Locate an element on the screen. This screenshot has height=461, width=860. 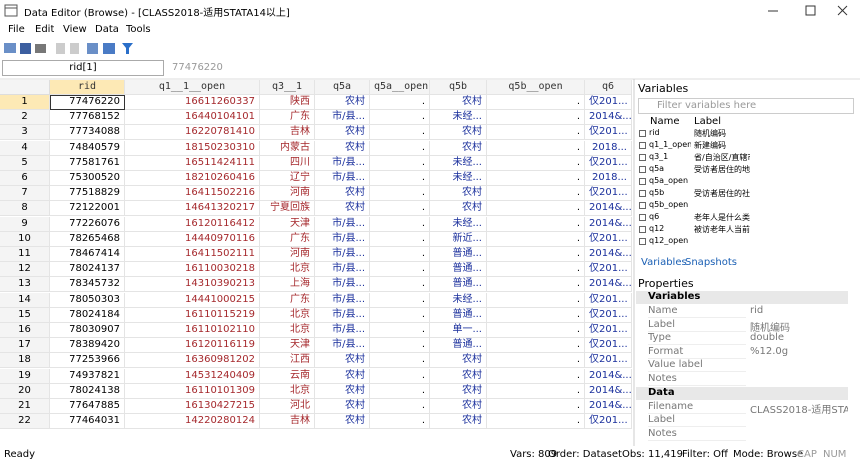
column-header: q5b is located at coordinates (458, 87).